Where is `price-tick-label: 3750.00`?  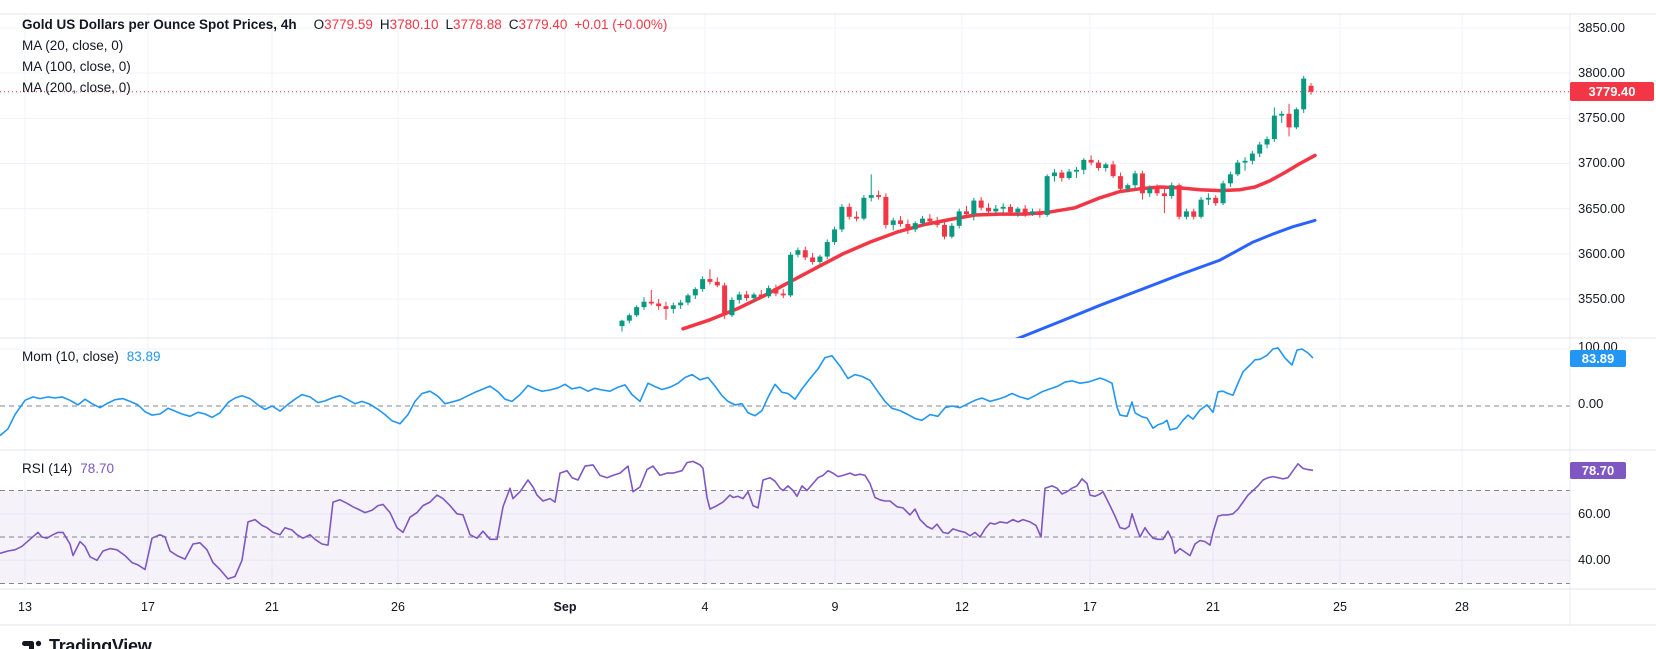
price-tick-label: 3750.00 is located at coordinates (1601, 118).